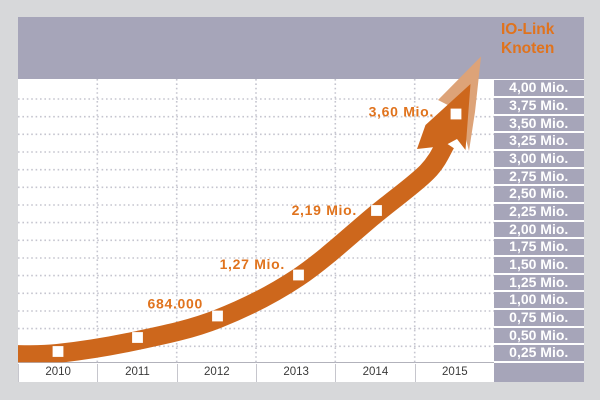  I want to click on svg-text: 3,60 Mio., so click(401, 112).